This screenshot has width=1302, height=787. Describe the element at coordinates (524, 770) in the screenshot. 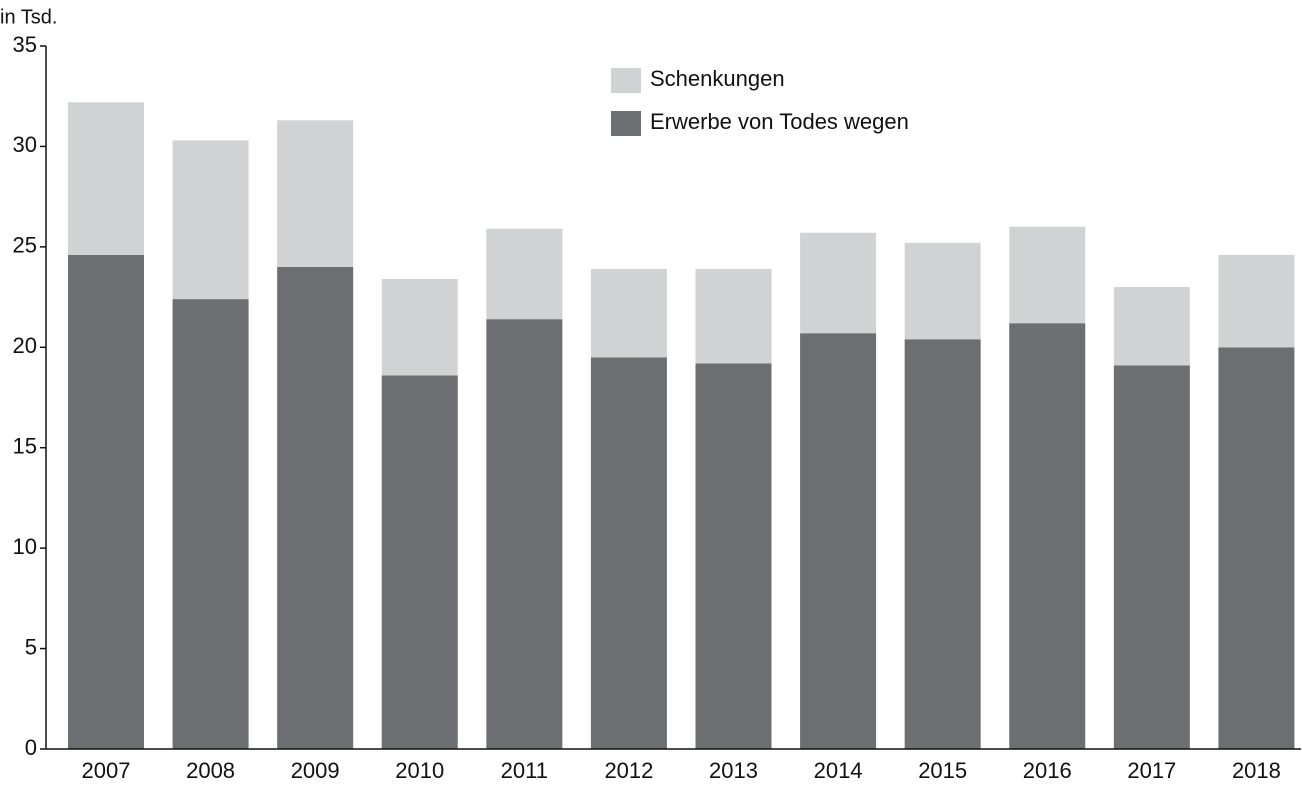

I see `x-tick-label: 2011` at that location.